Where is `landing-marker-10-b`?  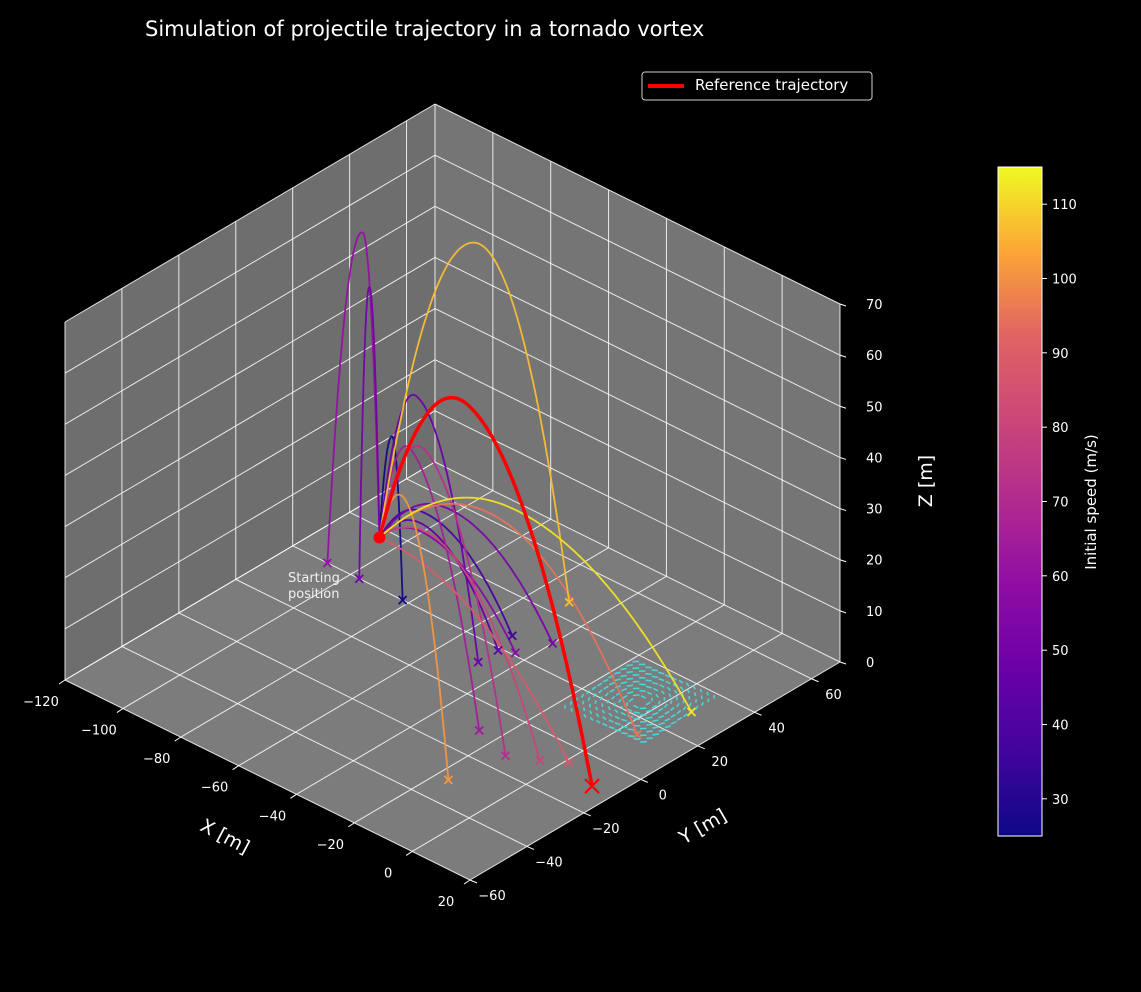 landing-marker-10-b is located at coordinates (540, 760).